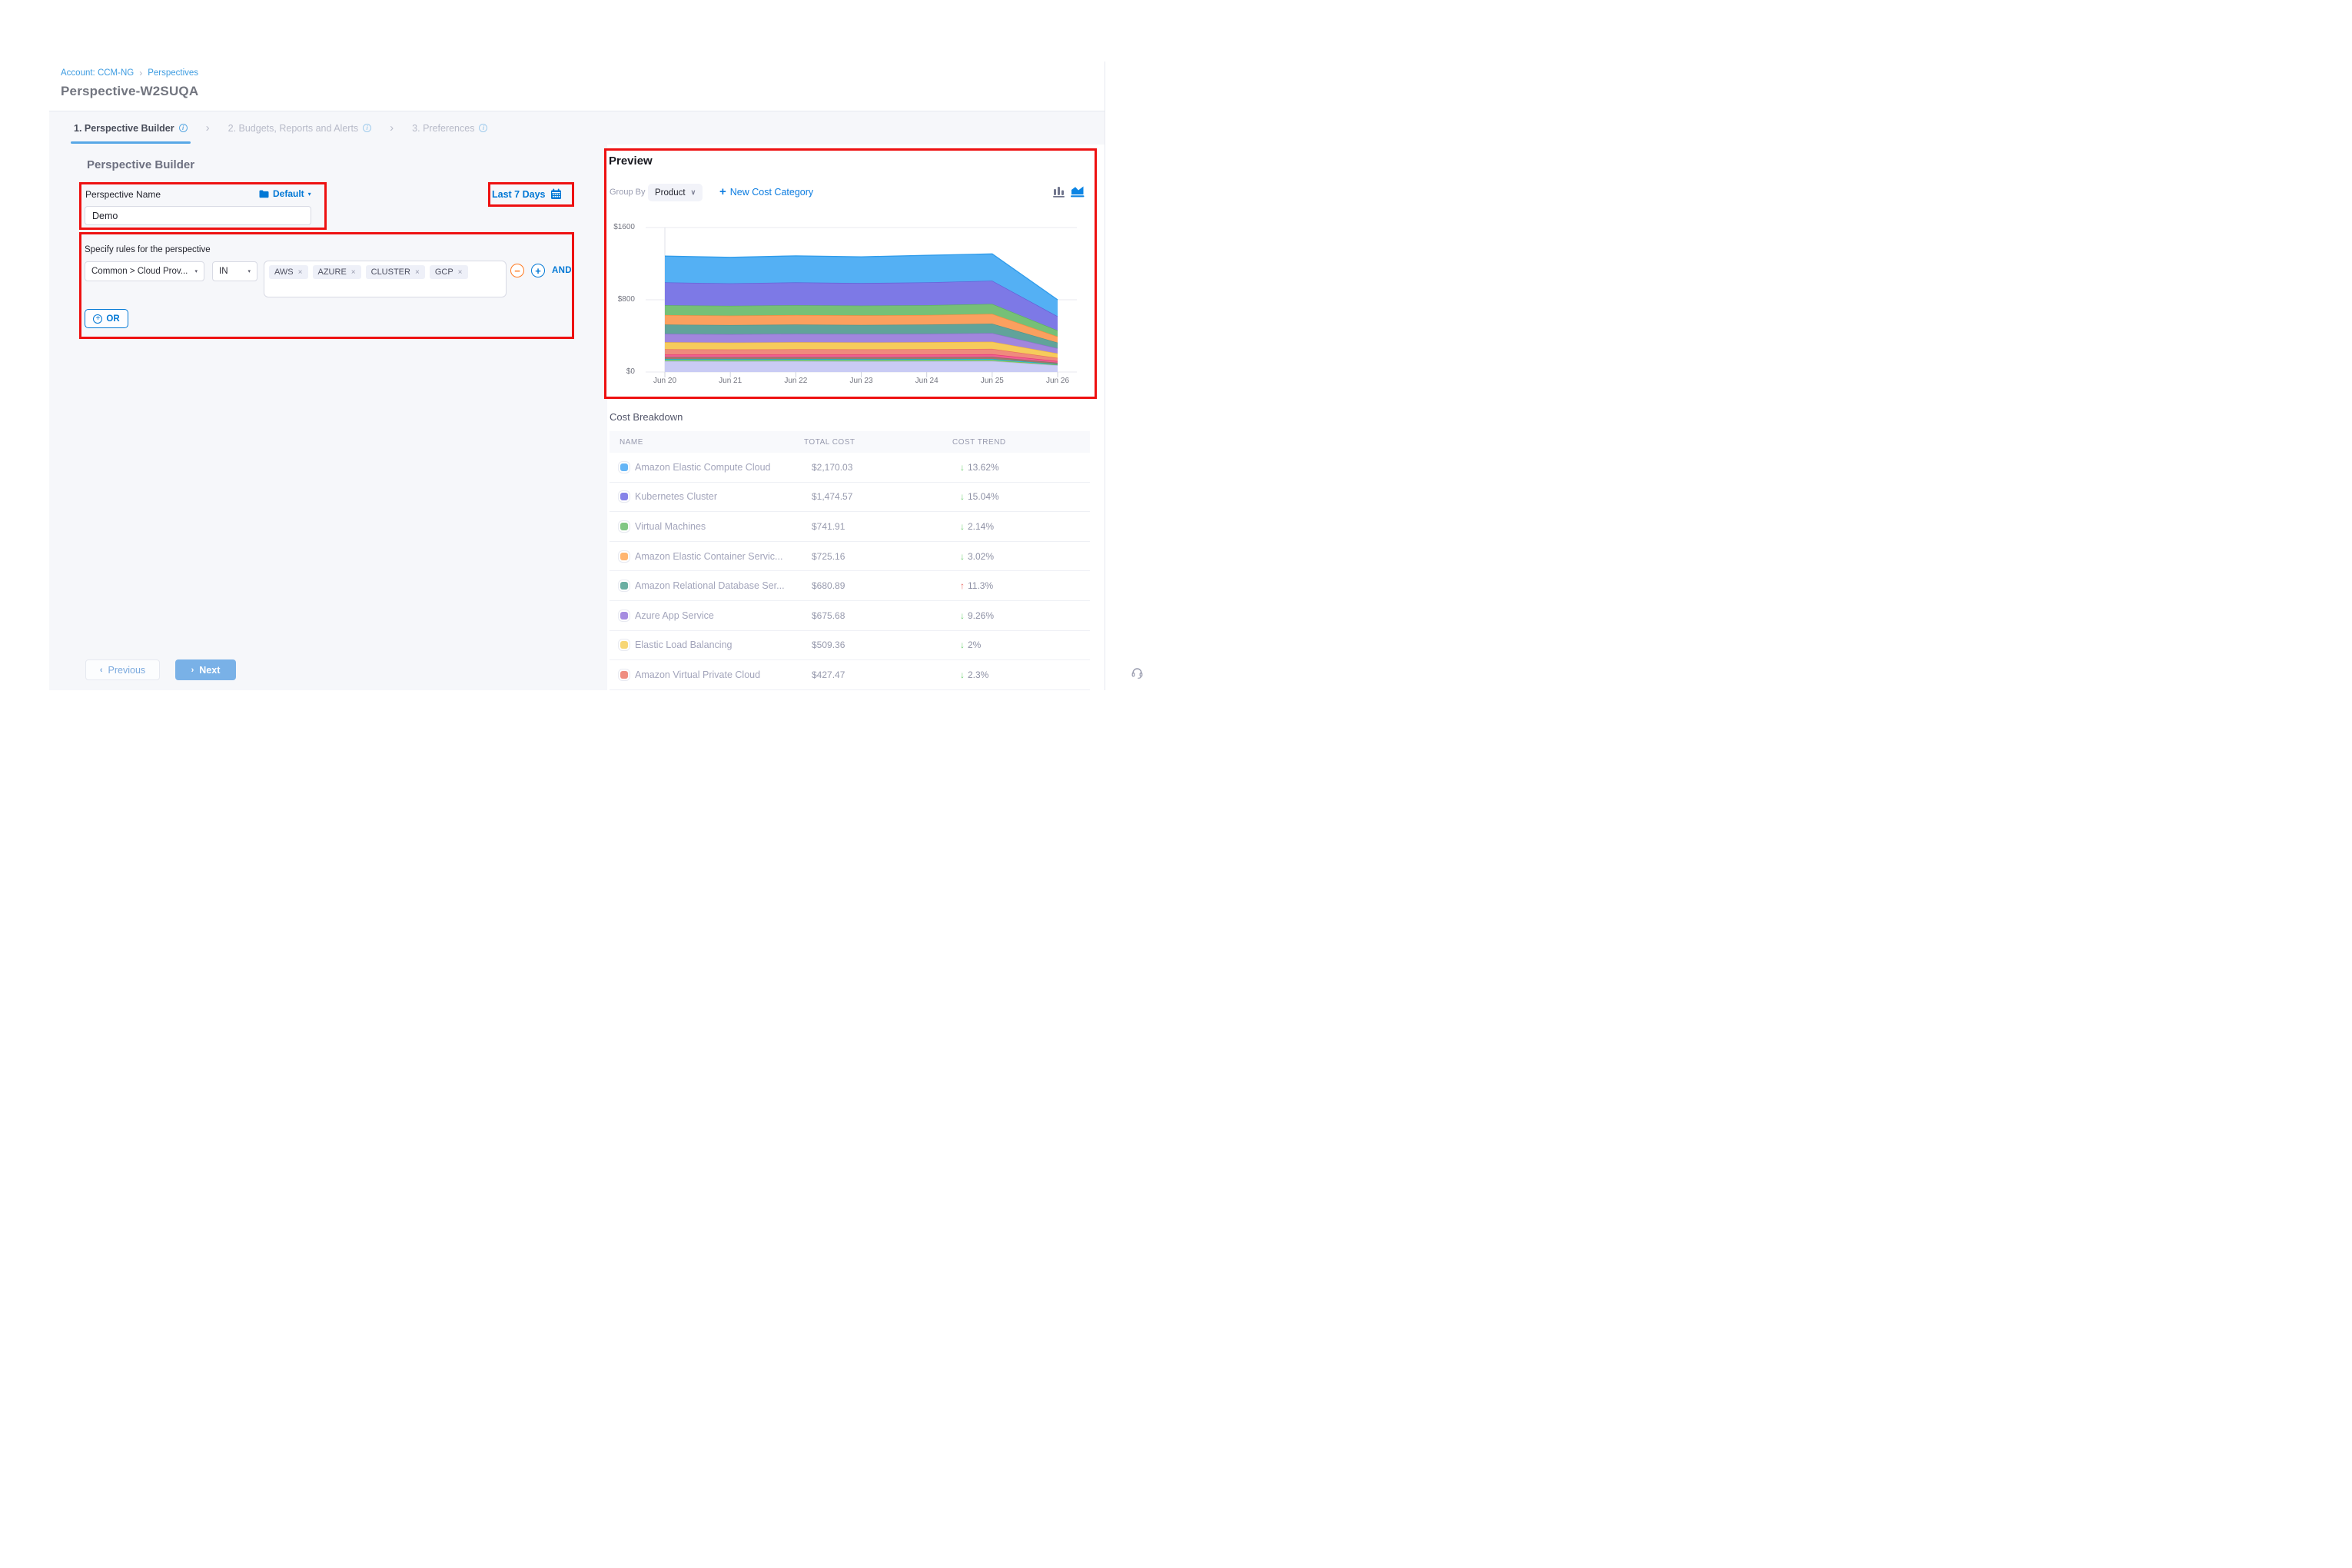 Image resolution: width=2352 pixels, height=1568 pixels. I want to click on info-icon: i, so click(484, 128).